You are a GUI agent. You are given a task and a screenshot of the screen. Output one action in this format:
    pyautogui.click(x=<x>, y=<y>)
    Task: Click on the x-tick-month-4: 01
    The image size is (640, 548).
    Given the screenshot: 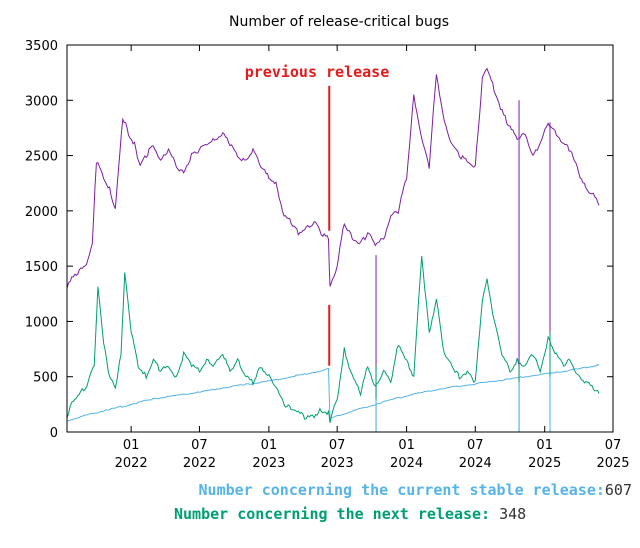 What is the action you would take?
    pyautogui.click(x=406, y=445)
    